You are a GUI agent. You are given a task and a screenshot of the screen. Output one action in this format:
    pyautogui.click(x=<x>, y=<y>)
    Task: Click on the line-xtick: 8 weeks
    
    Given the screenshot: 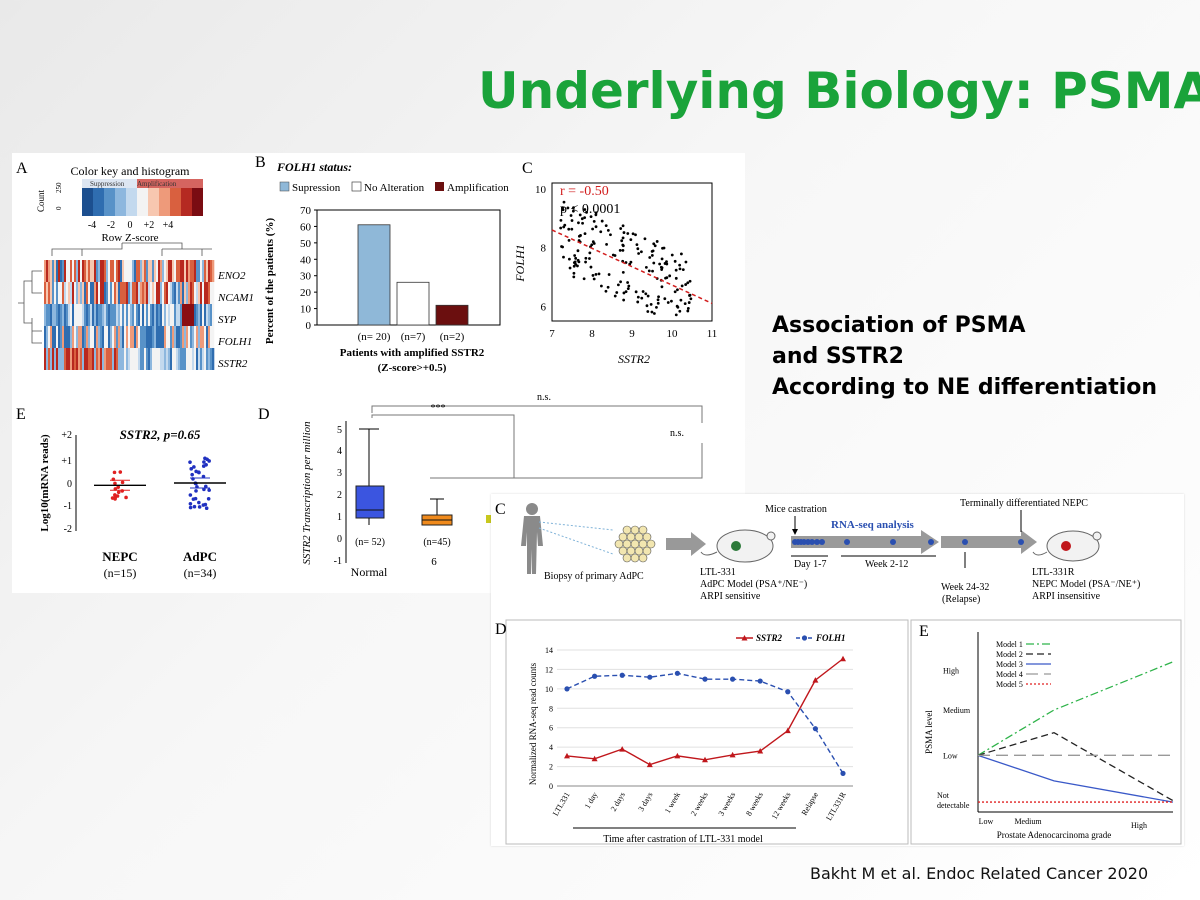 What is the action you would take?
    pyautogui.click(x=754, y=804)
    